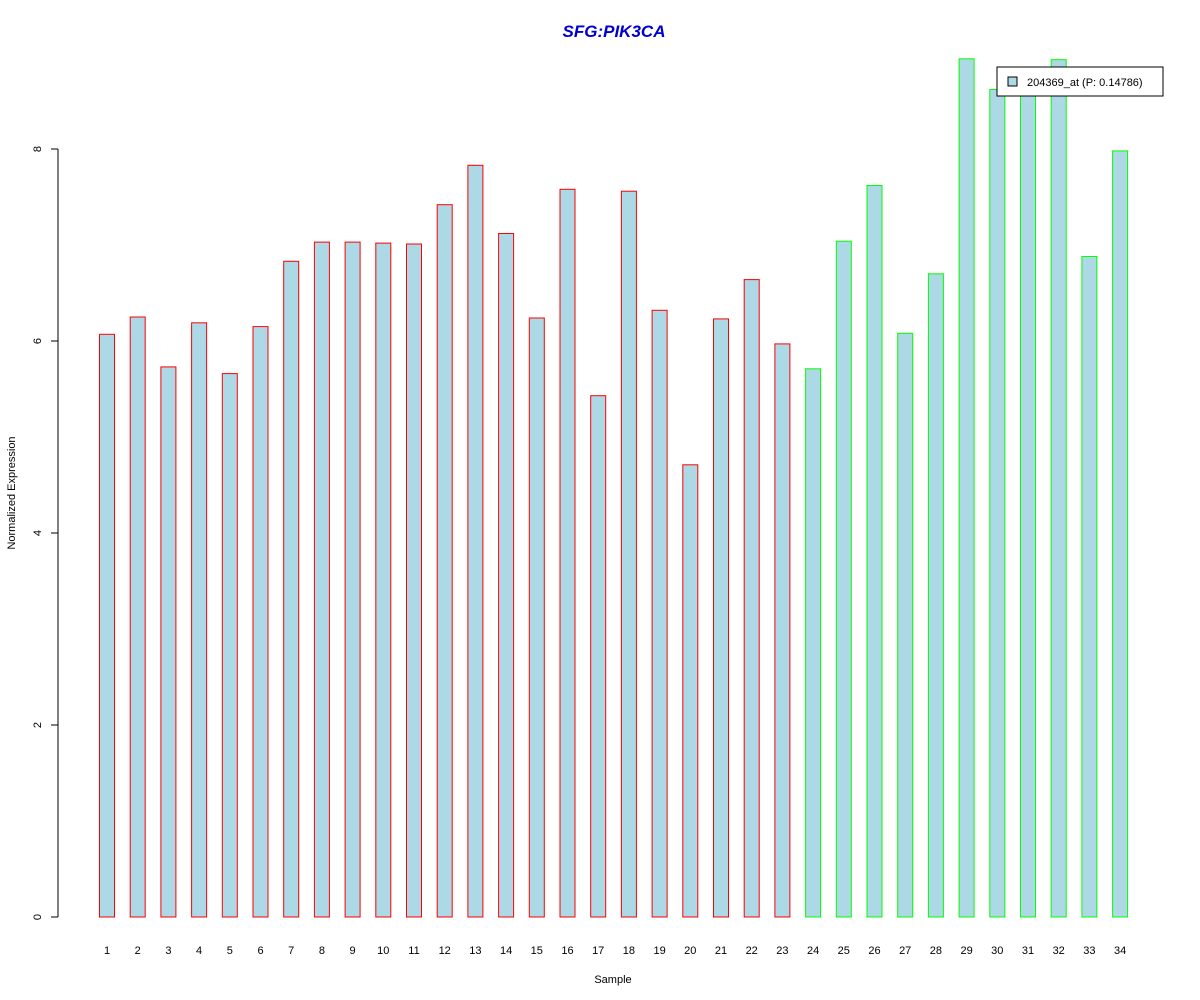 The image size is (1200, 1000). I want to click on x-tick-label: 8, so click(322, 951).